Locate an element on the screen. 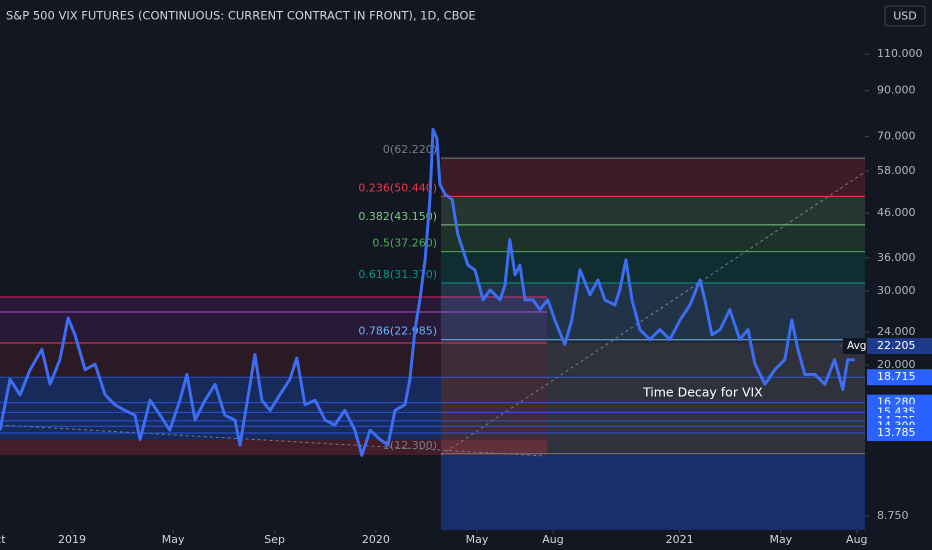 The height and width of the screenshot is (550, 932). y-tick-label: 58.000 is located at coordinates (896, 170).